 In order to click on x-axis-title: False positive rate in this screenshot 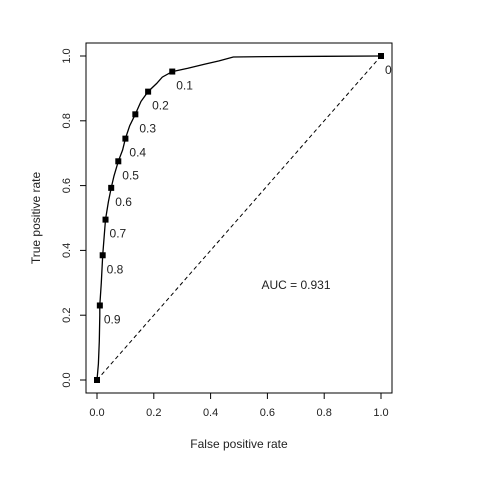, I will do `click(239, 444)`.